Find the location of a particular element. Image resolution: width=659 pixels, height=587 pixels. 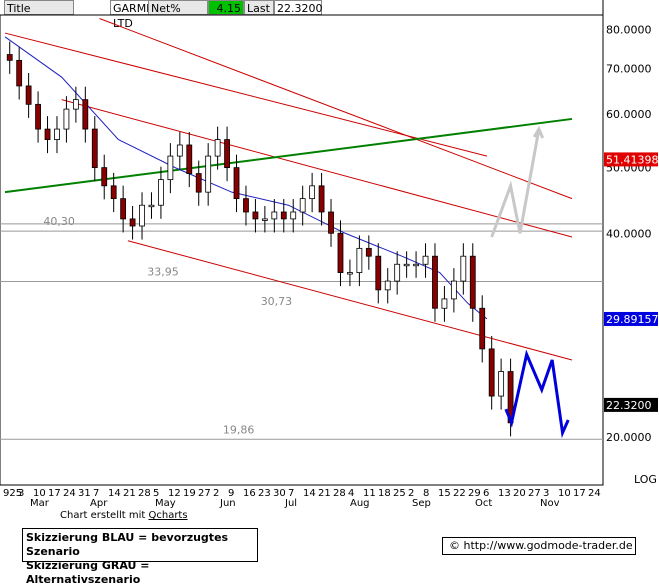

credit-prefix: Chart erstellt mit is located at coordinates (104, 515).